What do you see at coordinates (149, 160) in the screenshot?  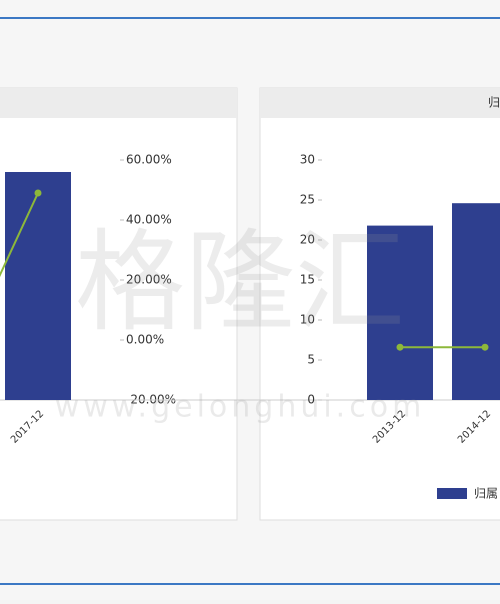 I see `y2-tick-label: 60.00%` at bounding box center [149, 160].